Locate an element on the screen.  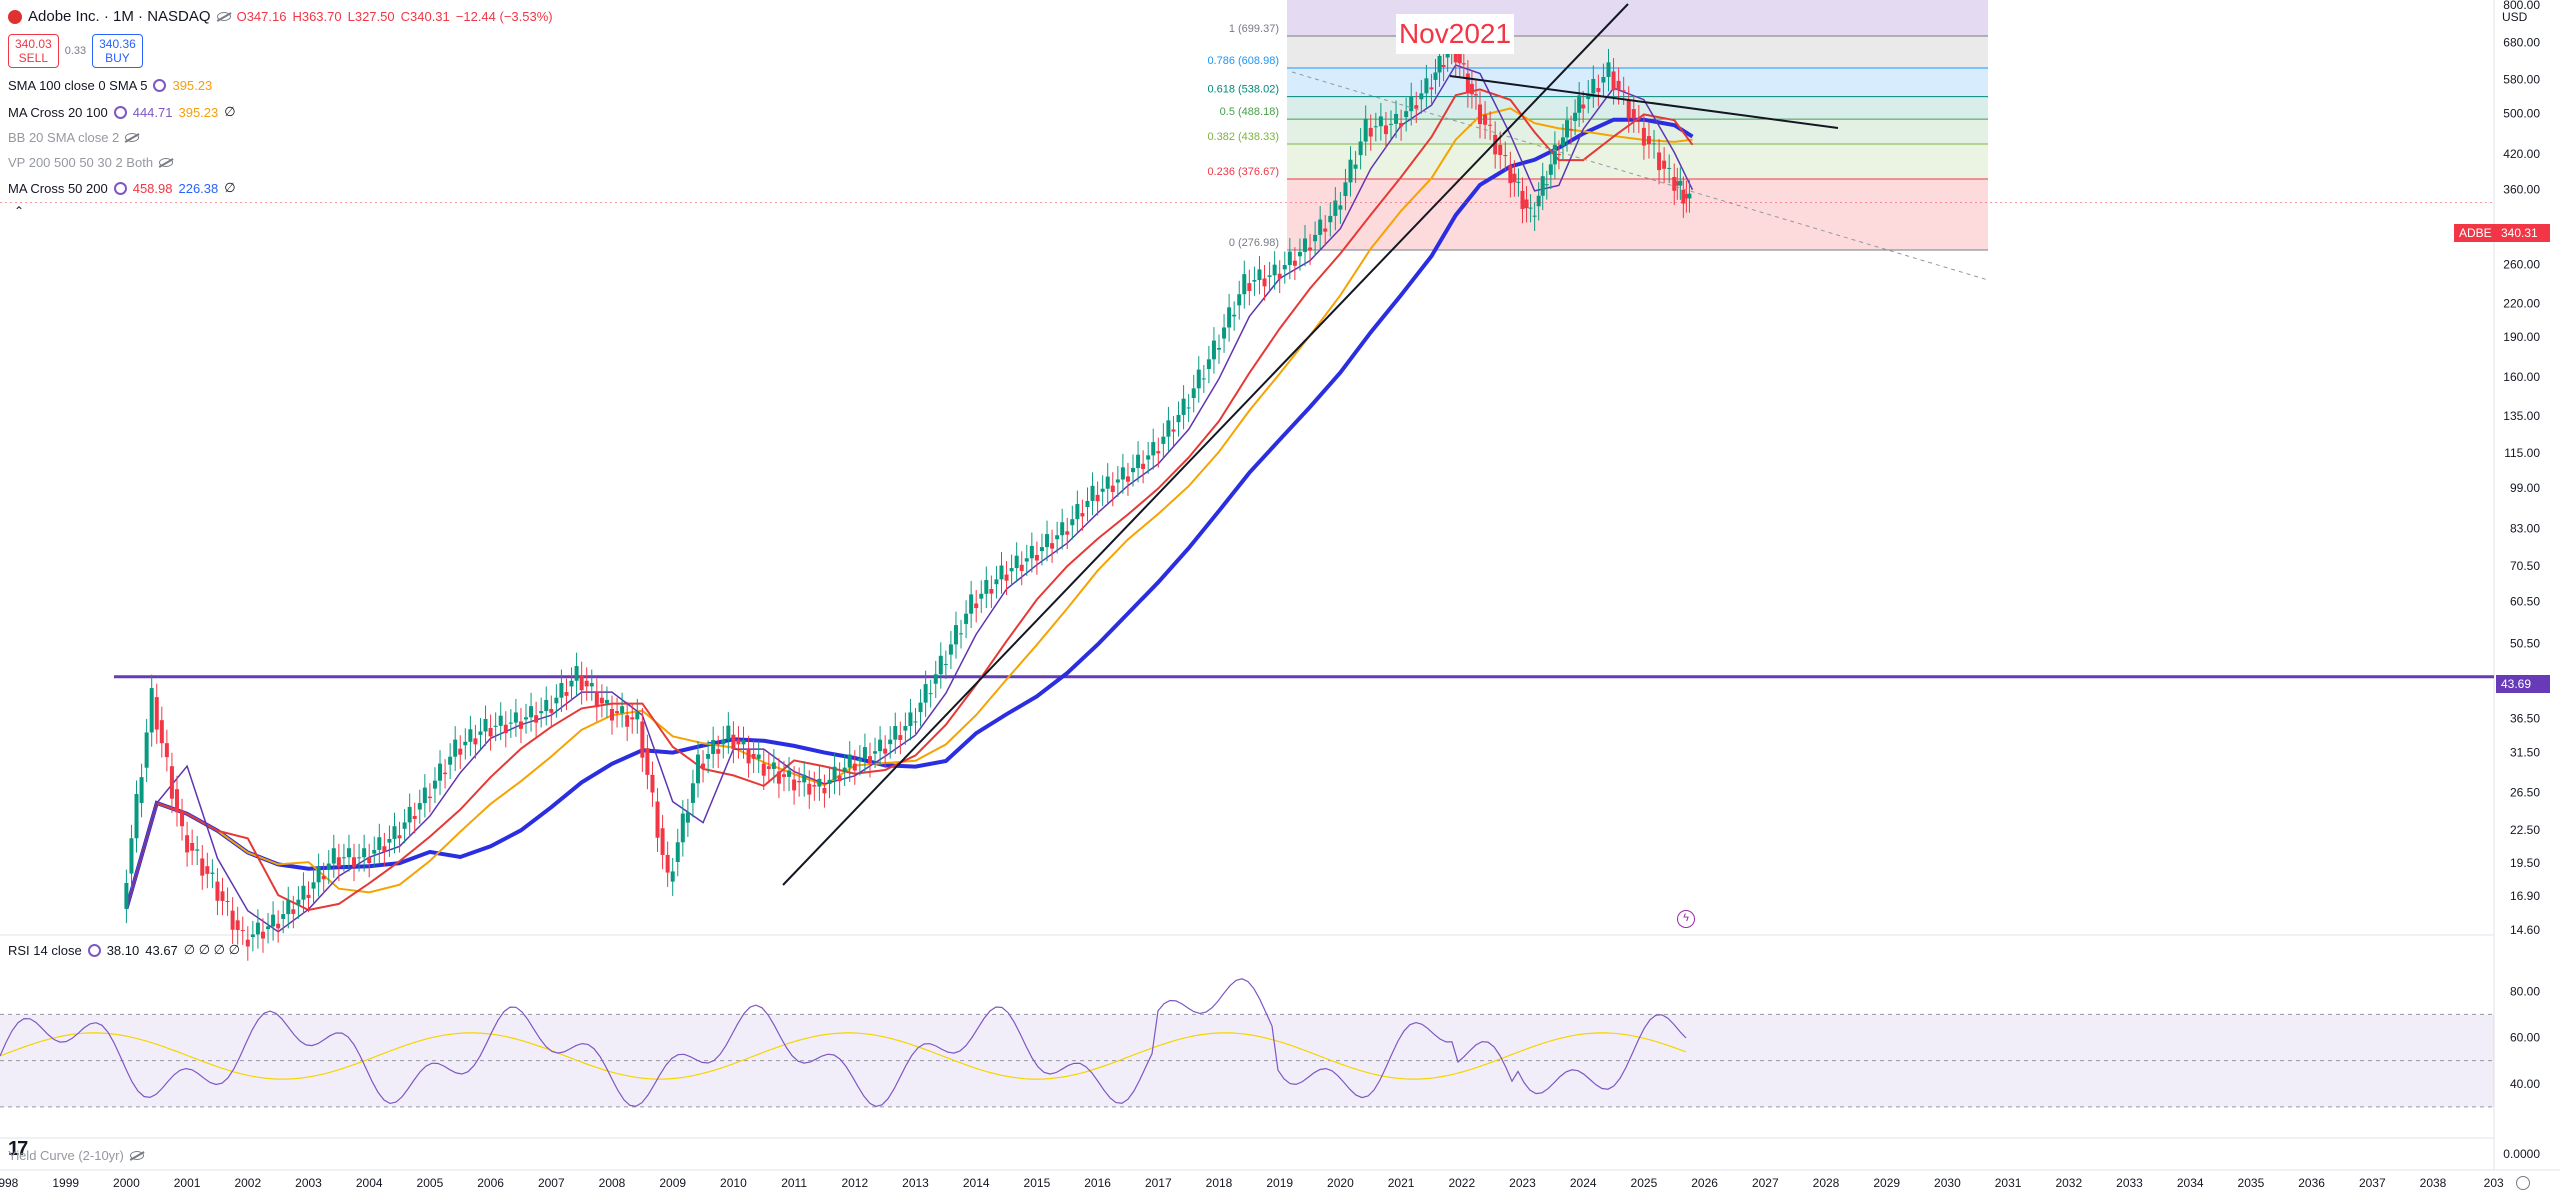
time-axis-tick: 1999 is located at coordinates (65, 1183).